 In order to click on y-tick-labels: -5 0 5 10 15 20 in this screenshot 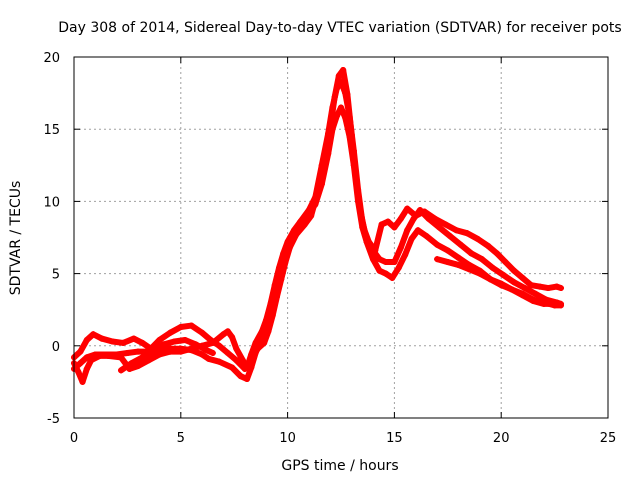, I will do `click(51, 239)`.